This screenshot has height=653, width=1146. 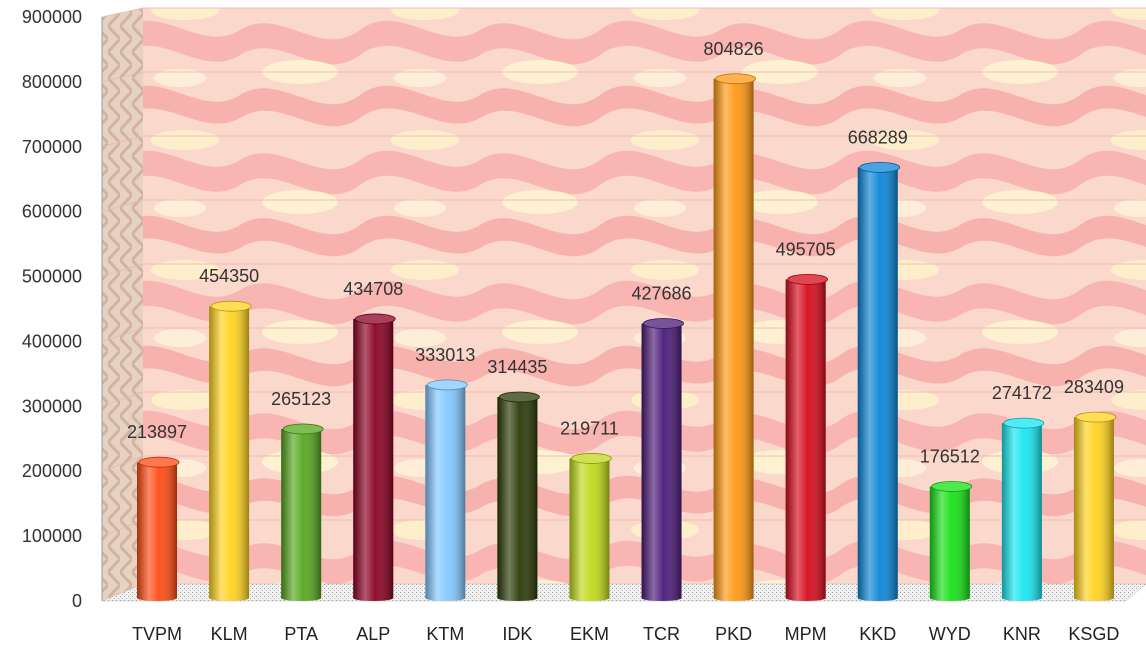 I want to click on bar-ktm, so click(x=446, y=490).